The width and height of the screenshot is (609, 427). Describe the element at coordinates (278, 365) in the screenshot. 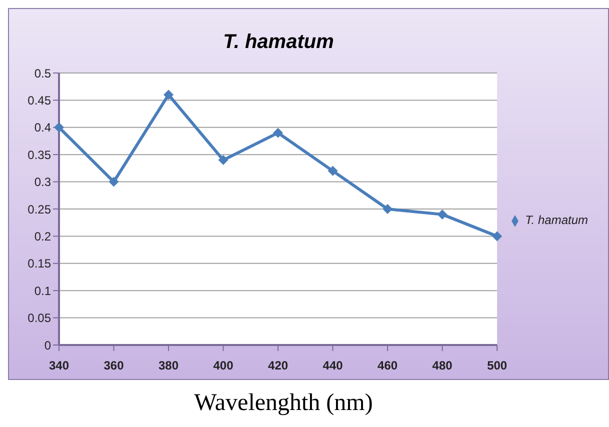

I see `x-tick-label: 420` at that location.